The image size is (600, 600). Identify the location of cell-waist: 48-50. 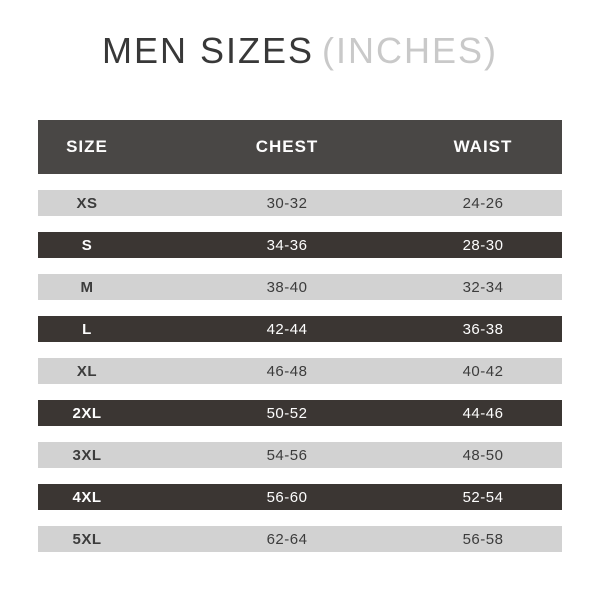
(483, 455).